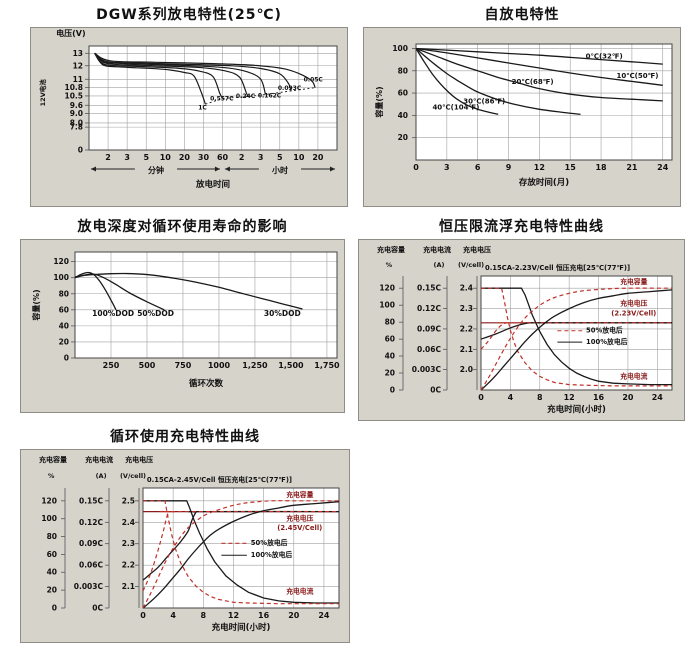  What do you see at coordinates (314, 79) in the screenshot?
I see `svg-text: 0.05C` at bounding box center [314, 79].